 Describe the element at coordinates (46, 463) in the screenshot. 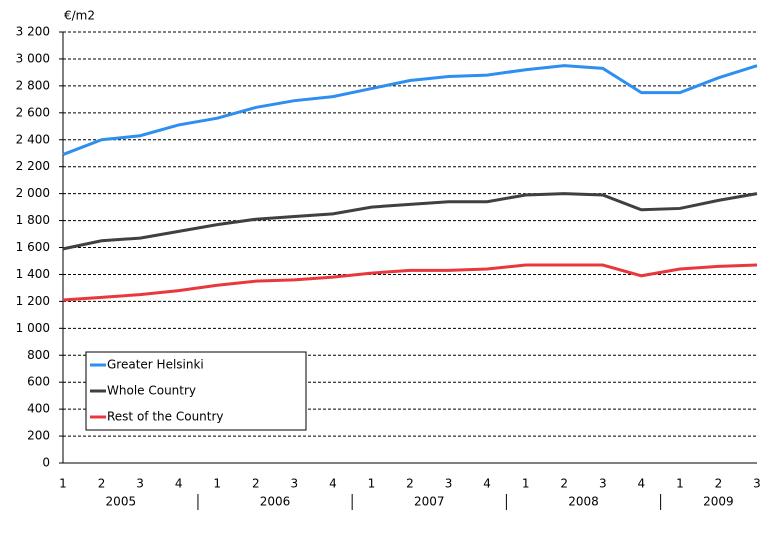

I see `y-tick-label: 0` at that location.